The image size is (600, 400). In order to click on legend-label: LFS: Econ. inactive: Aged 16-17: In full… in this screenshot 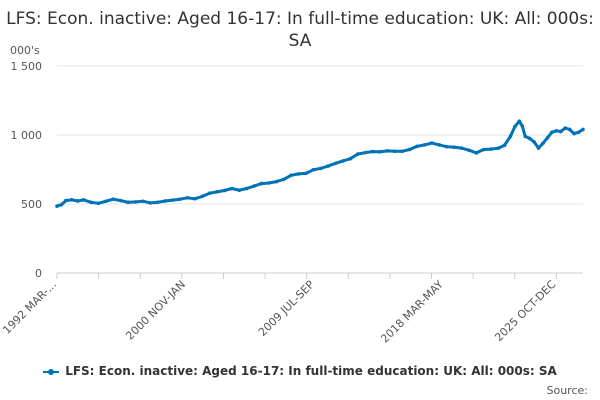, I will do `click(311, 371)`.